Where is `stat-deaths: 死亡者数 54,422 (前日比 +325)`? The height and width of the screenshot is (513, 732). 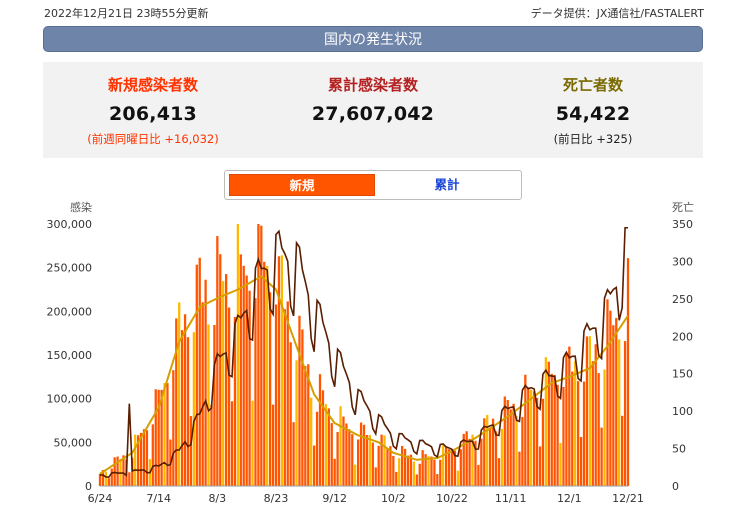 stat-deaths: 死亡者数 54,422 (前日比 +325) is located at coordinates (593, 104).